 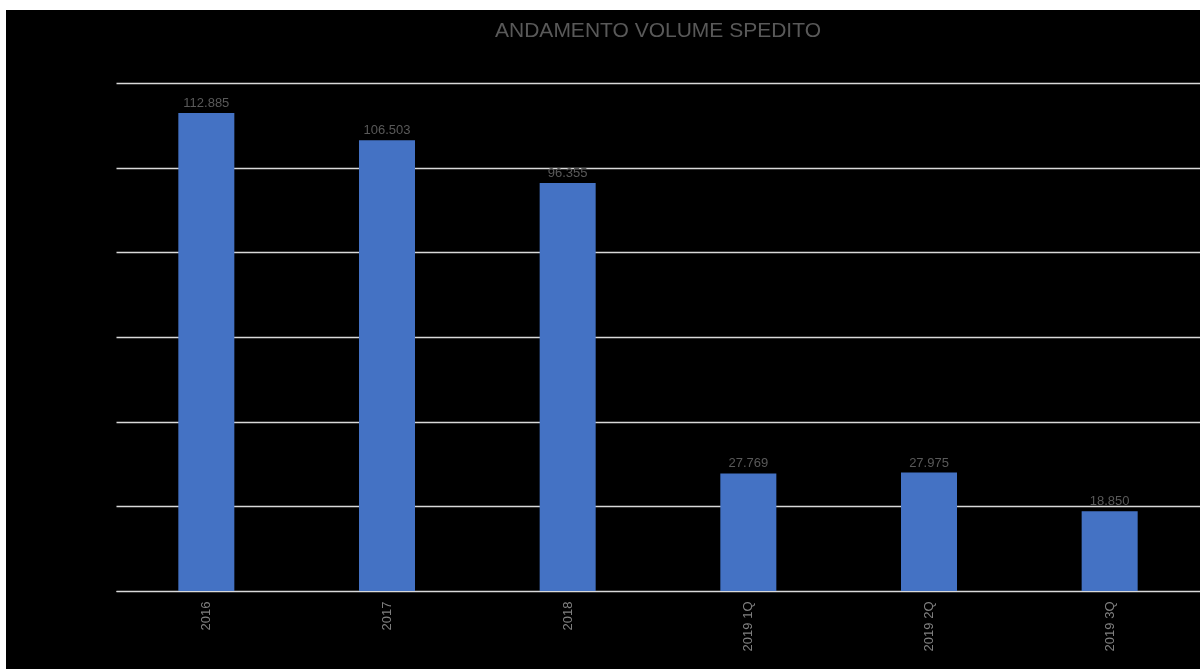 I want to click on x-tick-label: 2018, so click(x=567, y=616).